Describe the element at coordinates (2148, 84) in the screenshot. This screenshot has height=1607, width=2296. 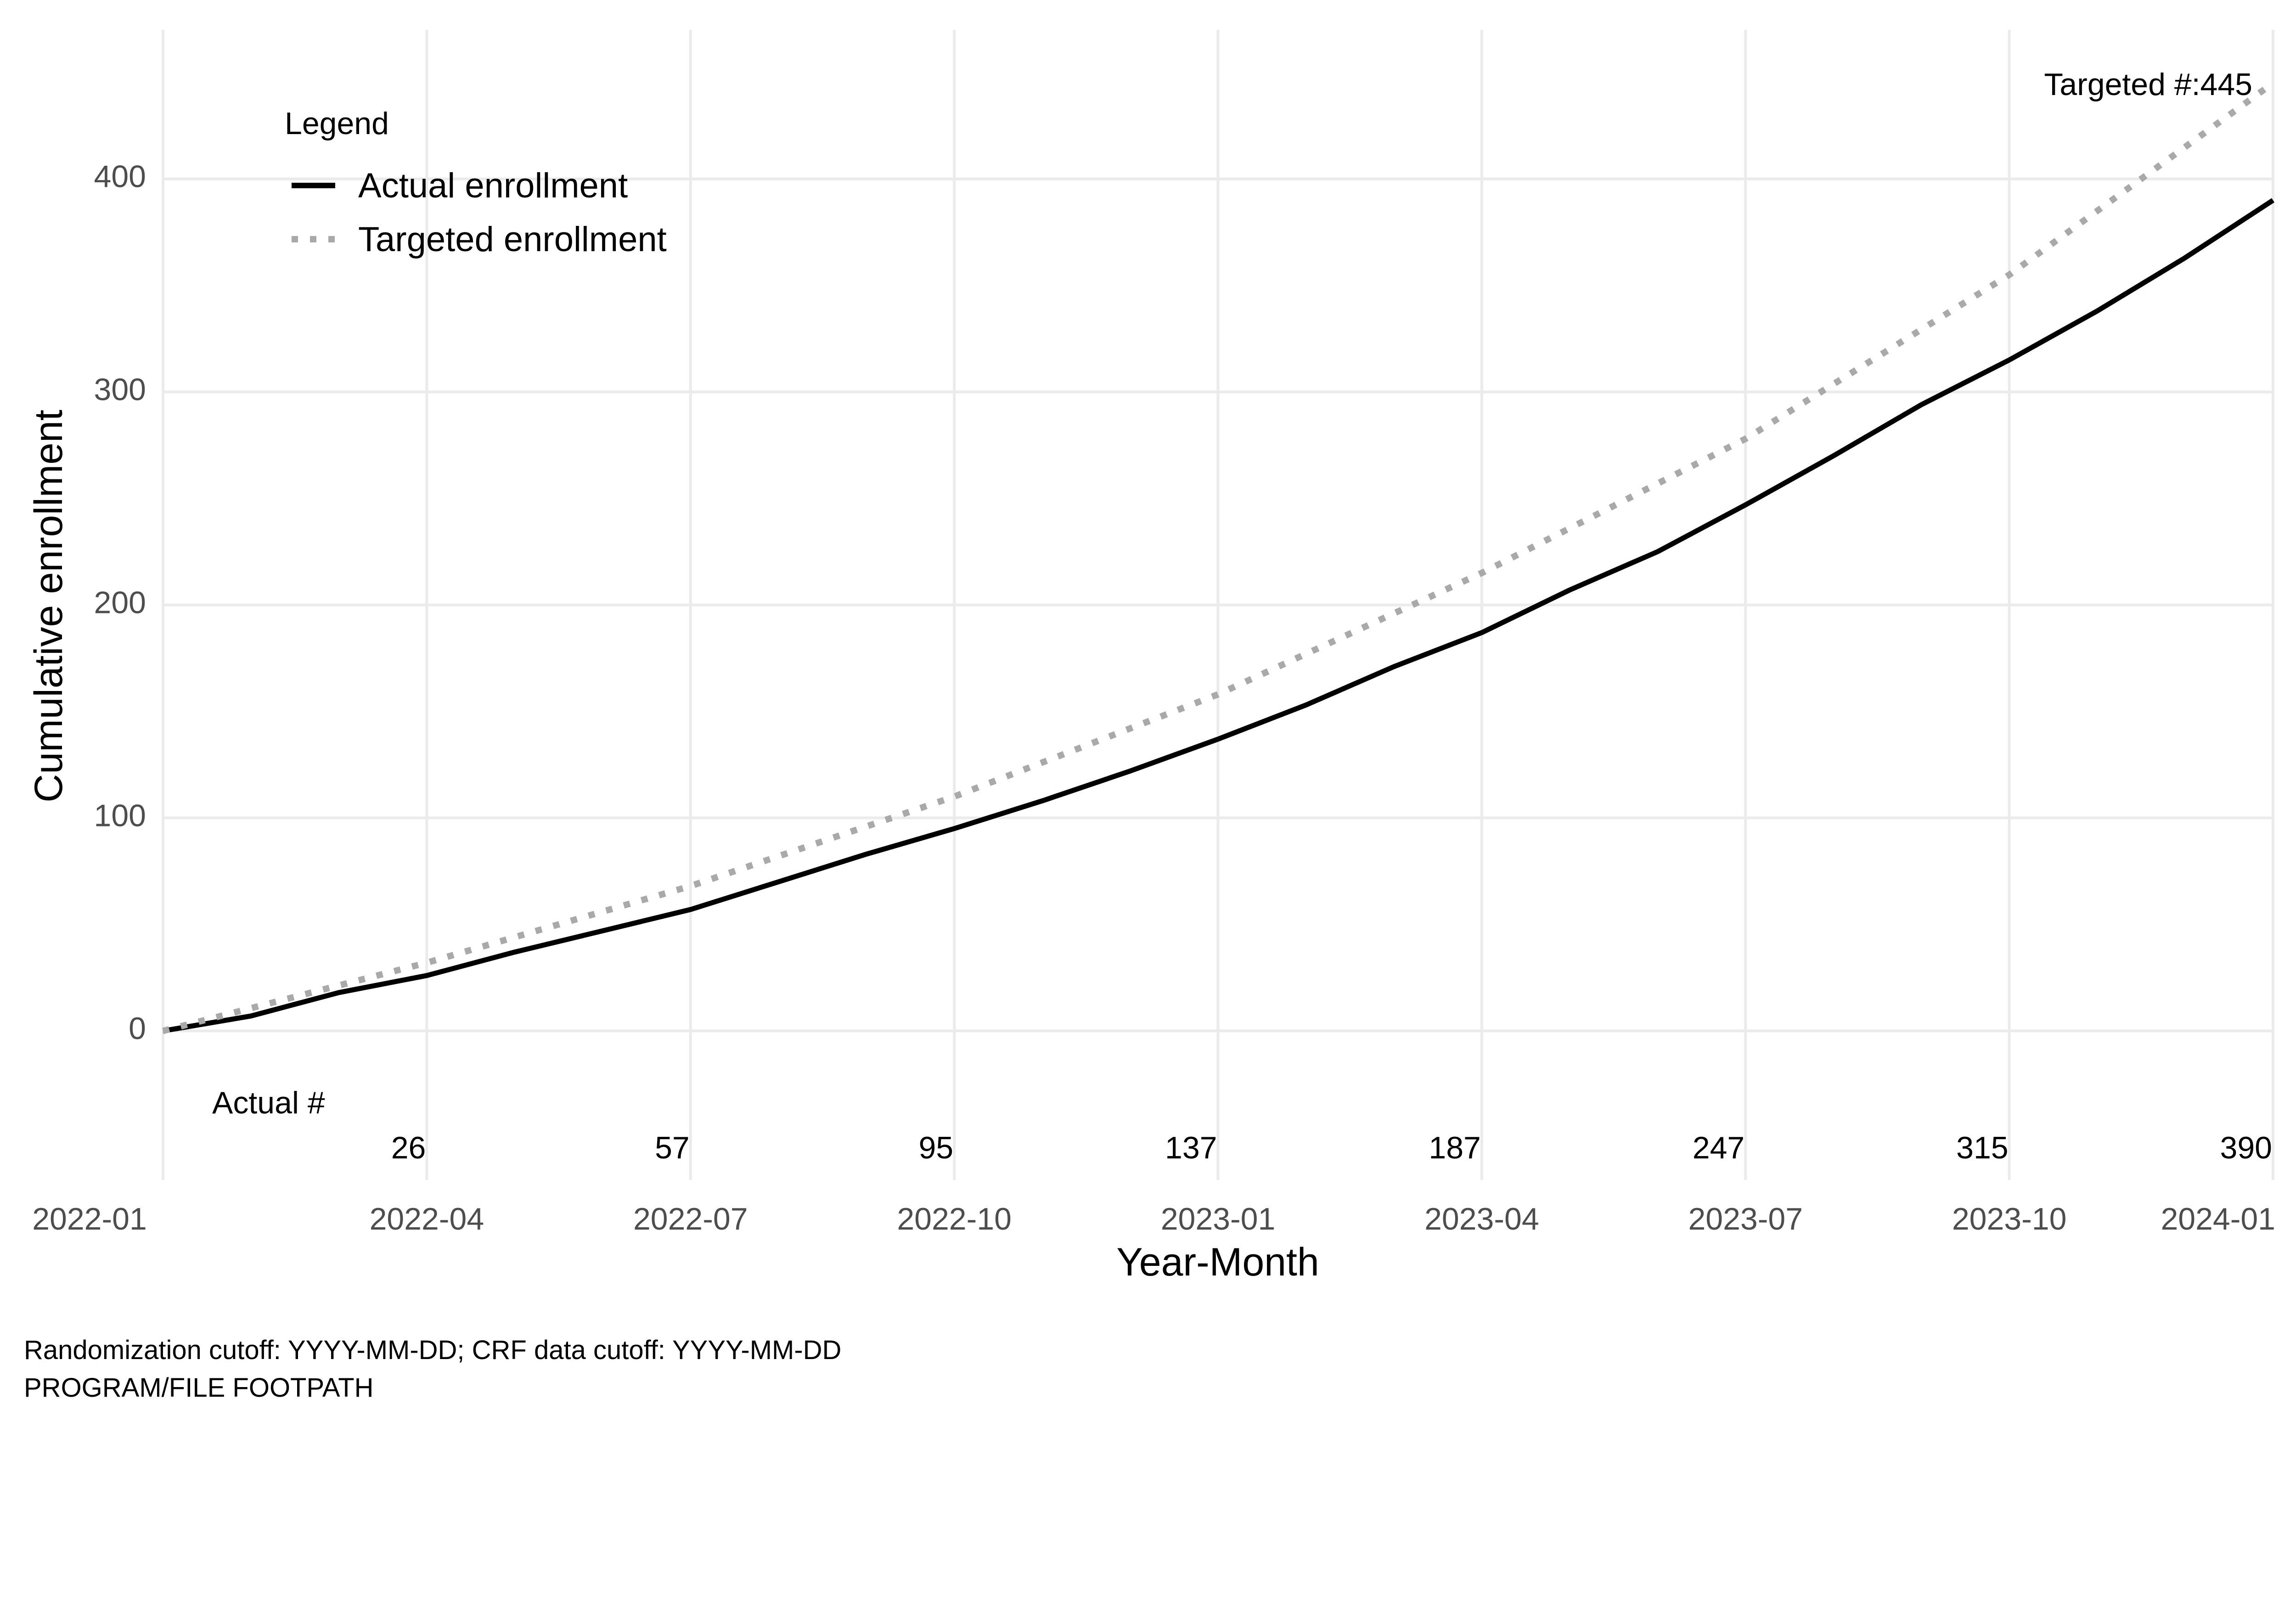
I see `target-annotation: Targeted #:445` at that location.